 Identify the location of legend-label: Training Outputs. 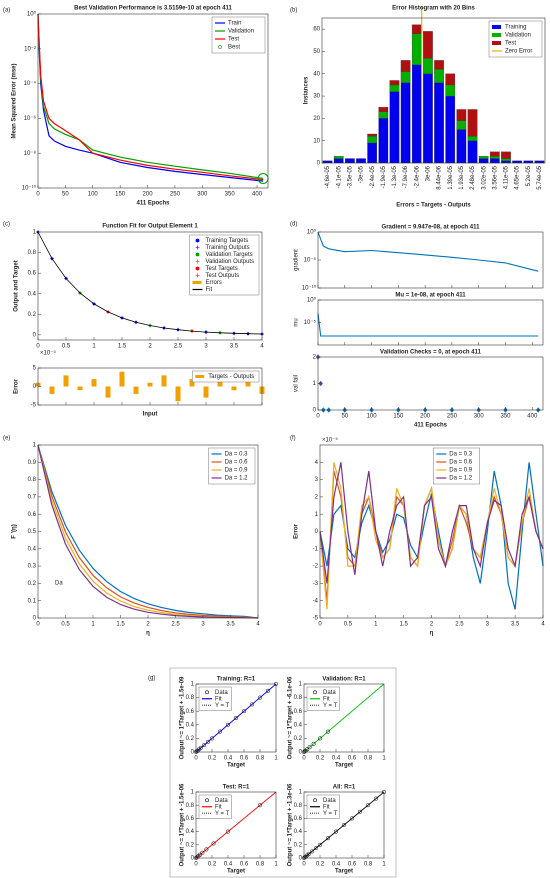
(228, 248).